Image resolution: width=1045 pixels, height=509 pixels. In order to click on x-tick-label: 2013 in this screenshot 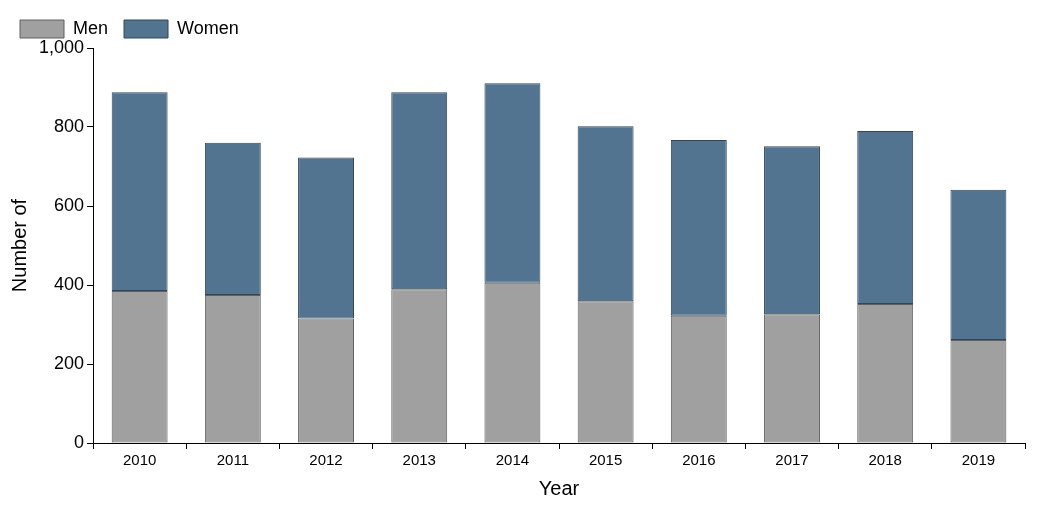, I will do `click(419, 460)`.